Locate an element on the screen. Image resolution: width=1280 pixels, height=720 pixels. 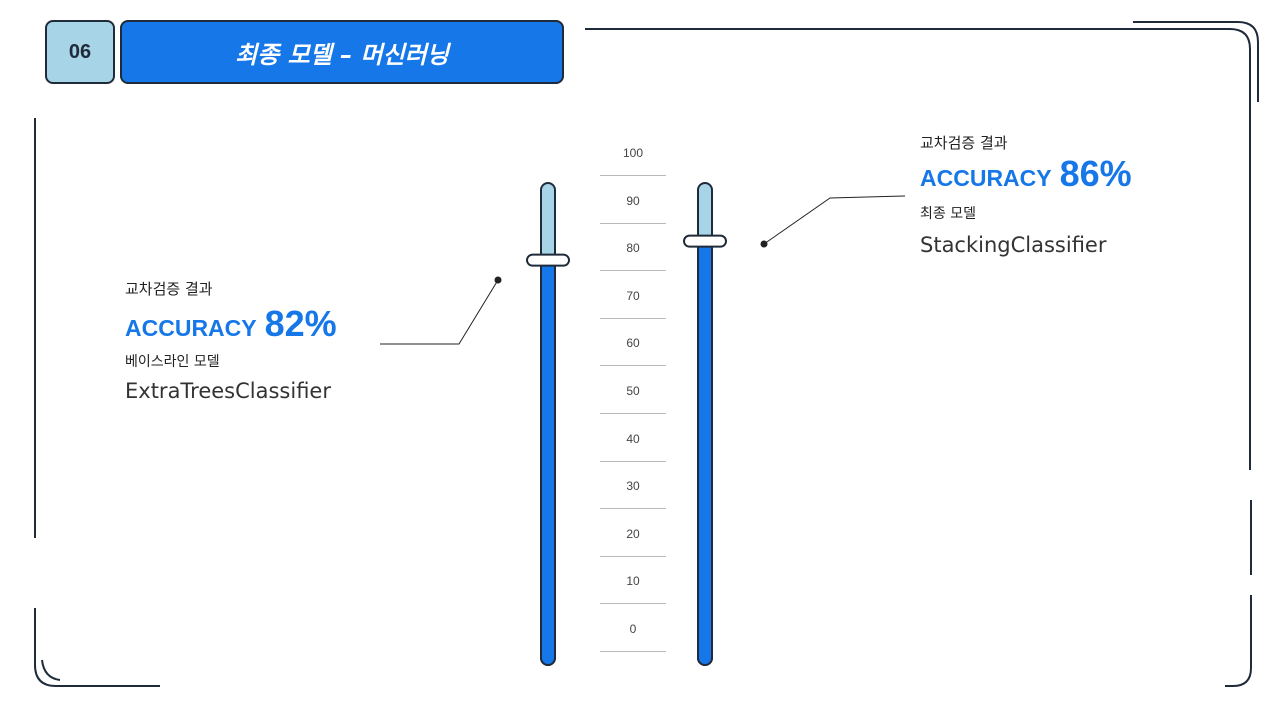
final-connector is located at coordinates (834, 220).